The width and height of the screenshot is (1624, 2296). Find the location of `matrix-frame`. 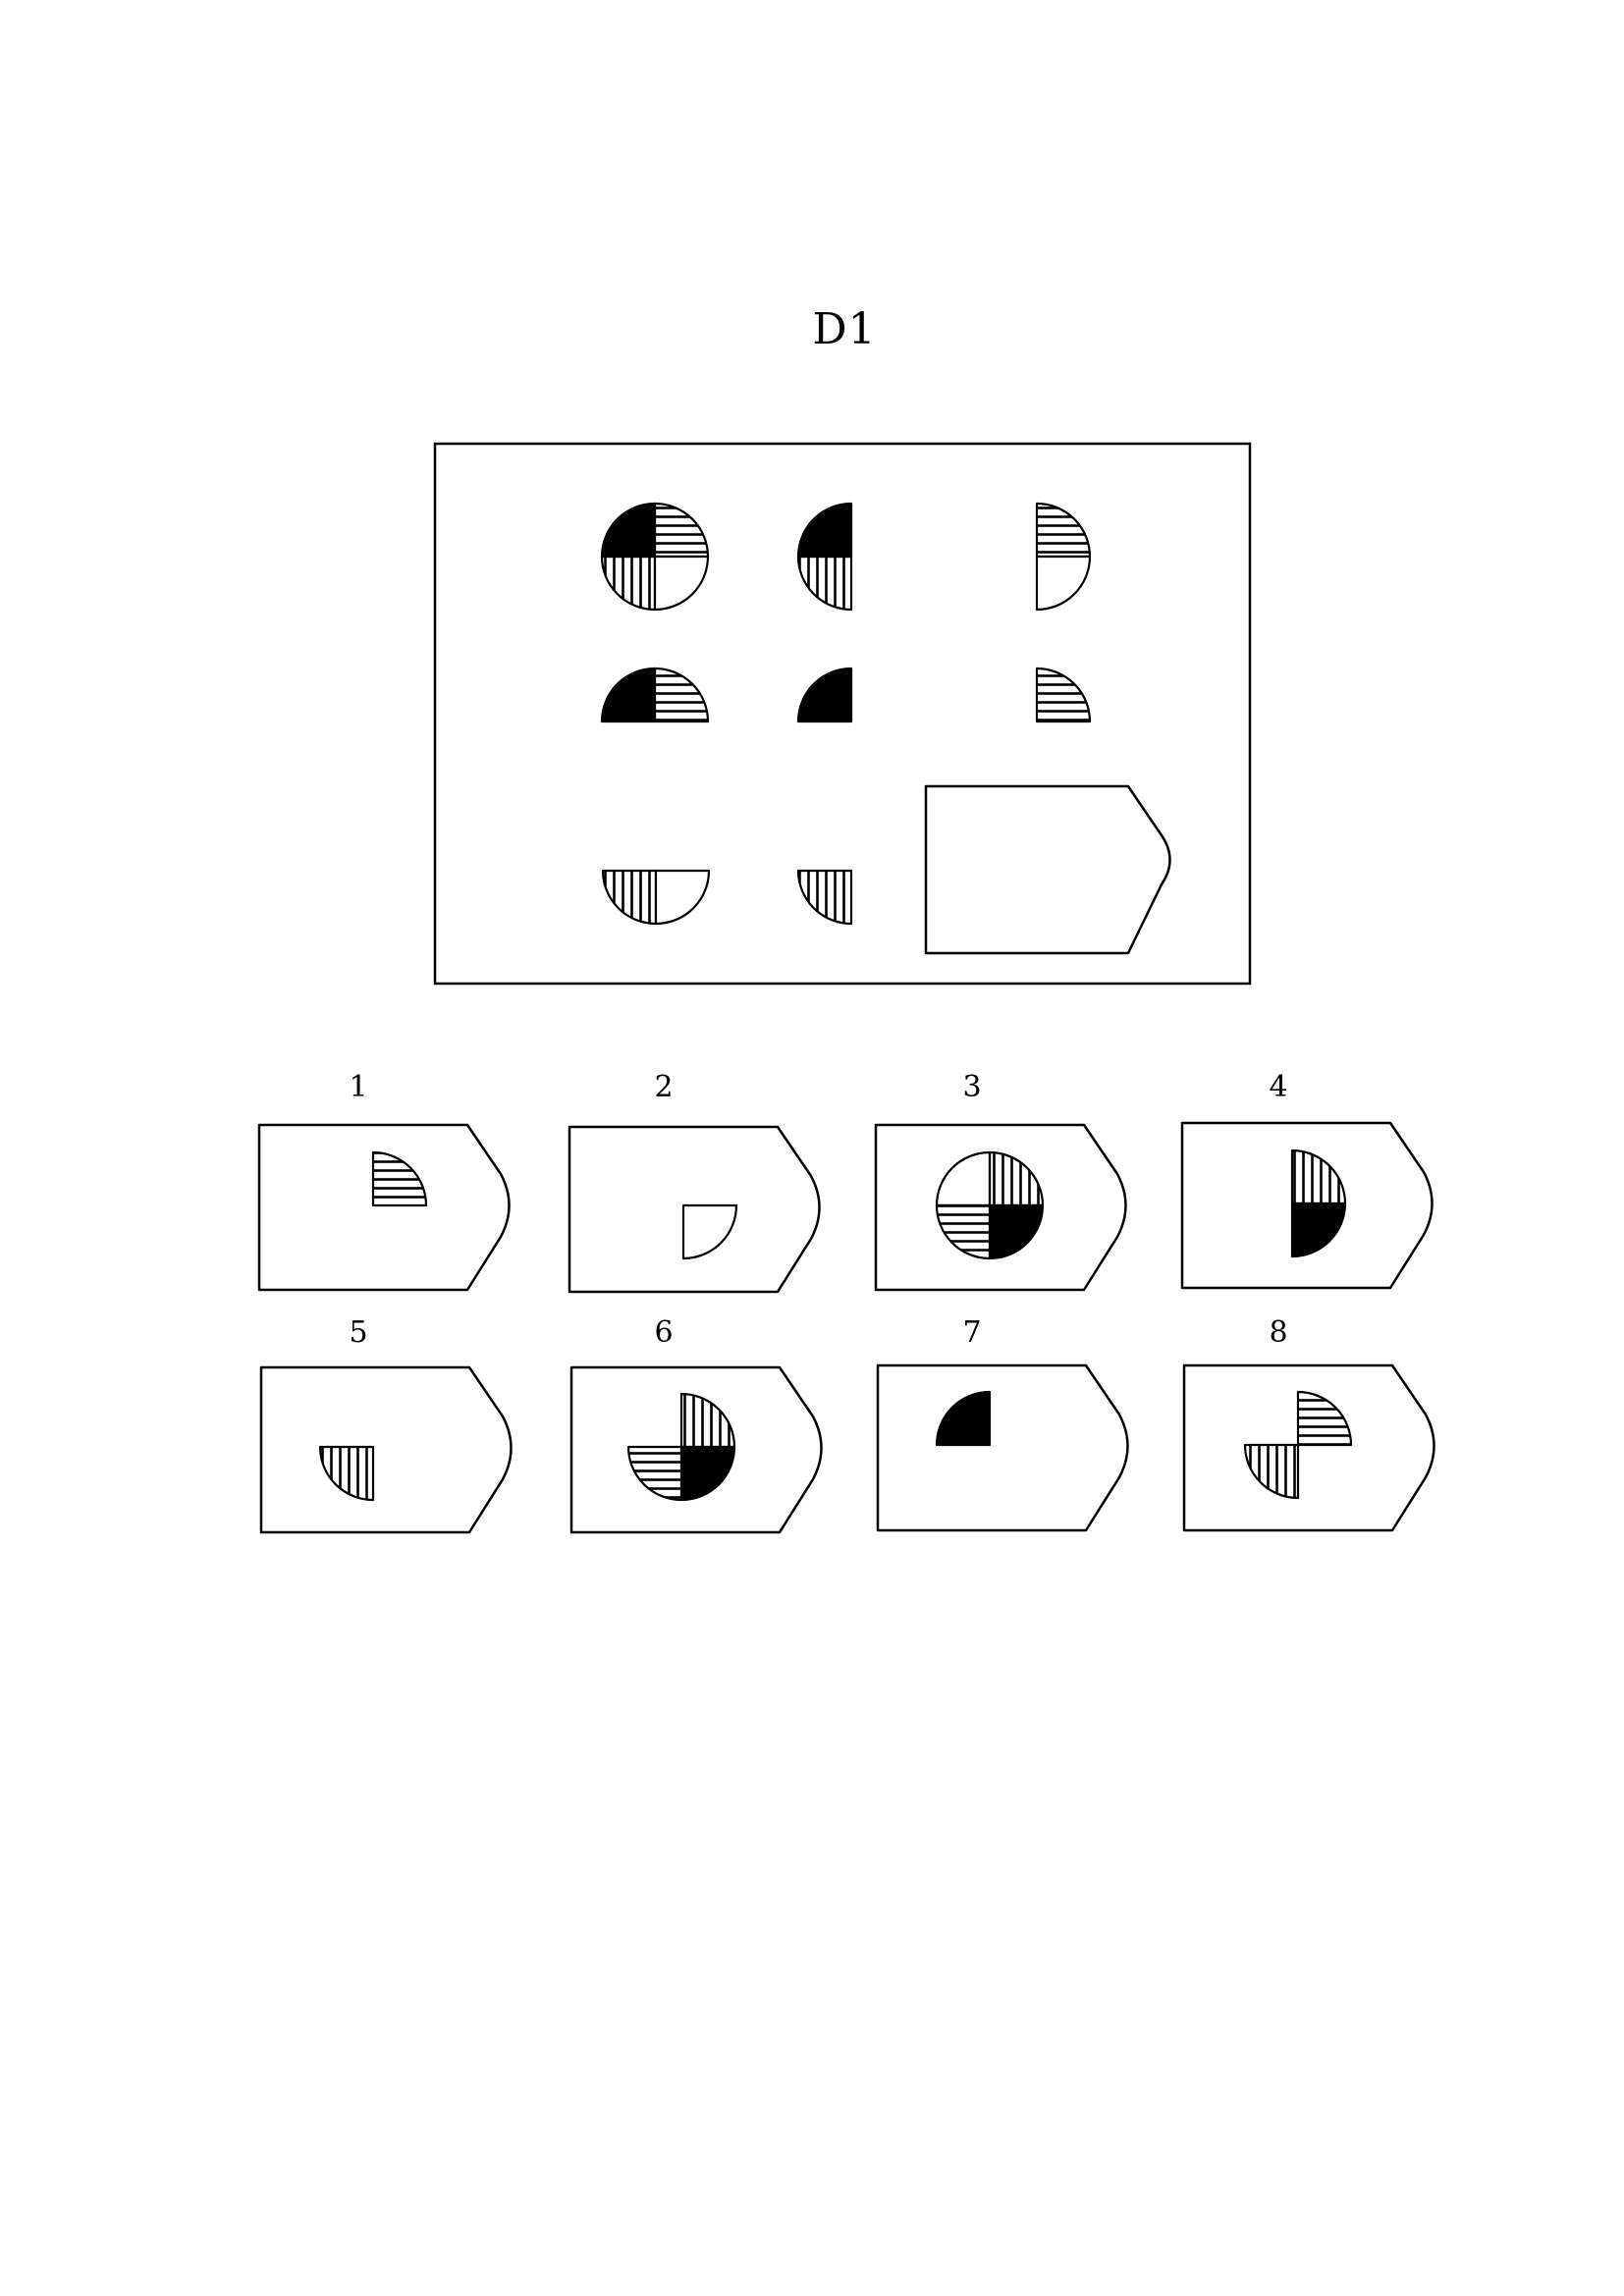

matrix-frame is located at coordinates (842, 714).